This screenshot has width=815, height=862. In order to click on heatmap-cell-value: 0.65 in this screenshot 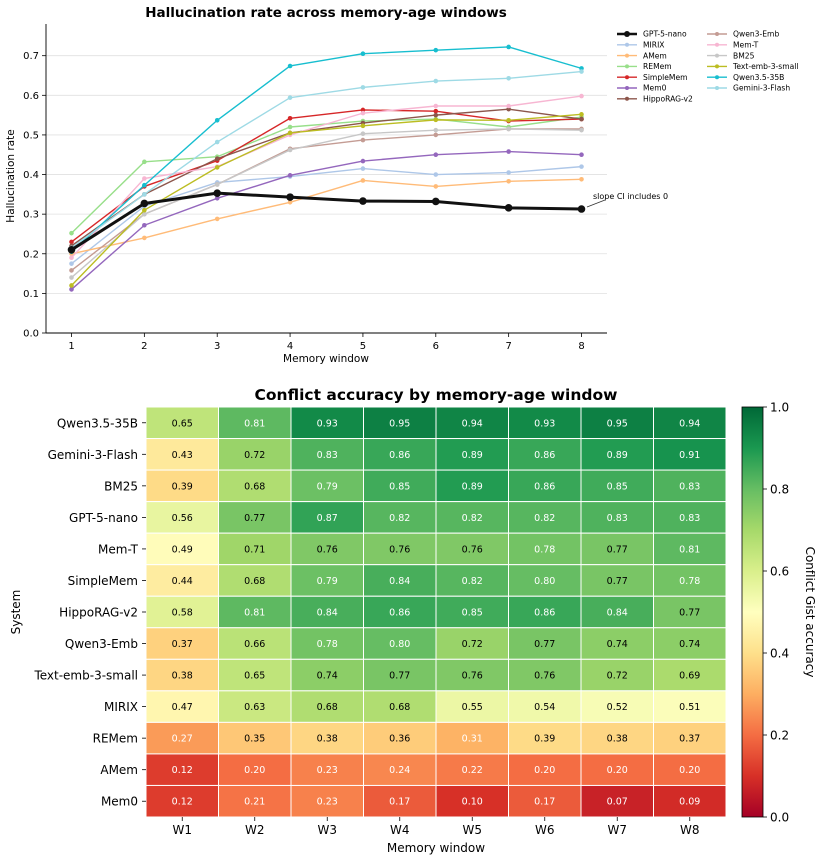, I will do `click(254, 676)`.